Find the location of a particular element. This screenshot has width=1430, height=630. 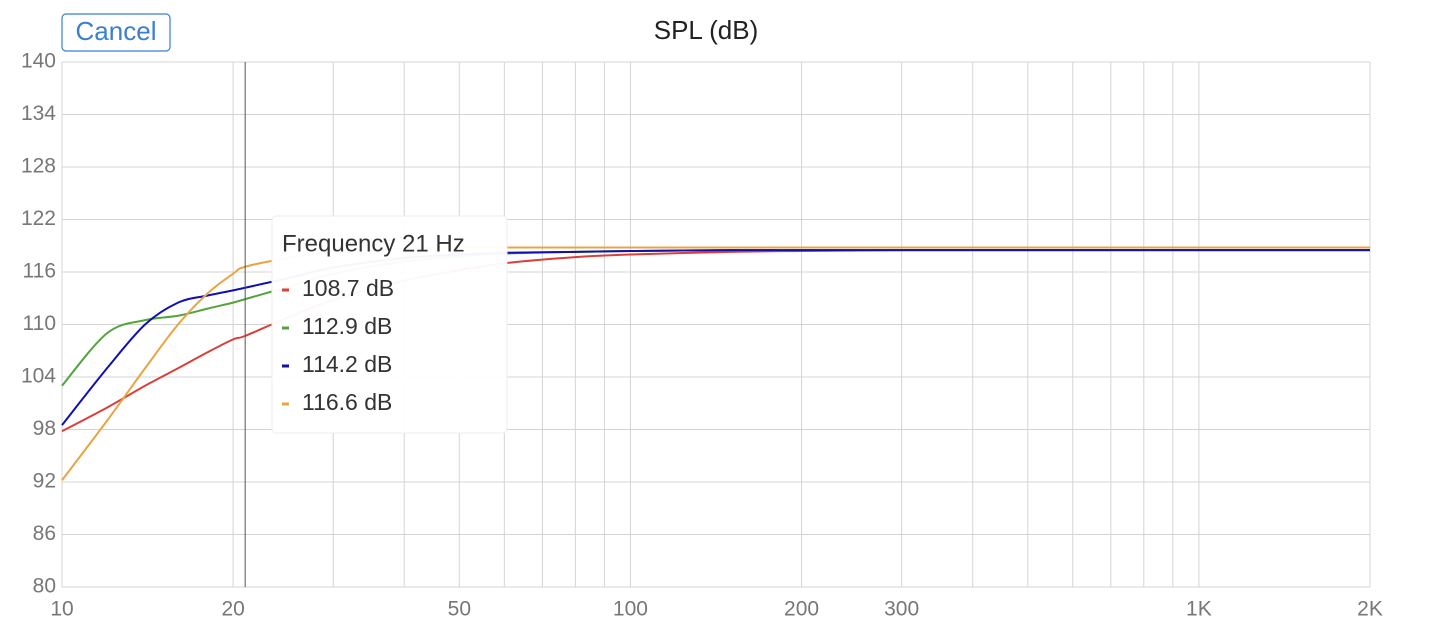

tooltip-value: 116.6 dB is located at coordinates (347, 402).